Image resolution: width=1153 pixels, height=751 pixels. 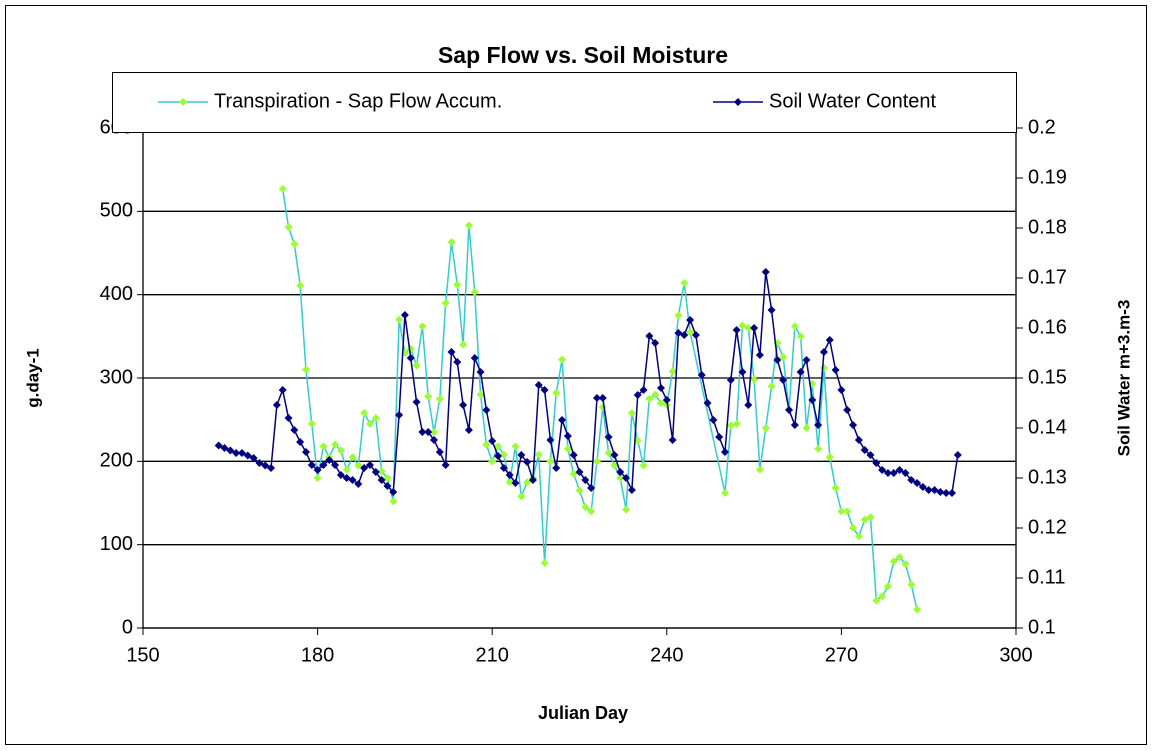 I want to click on y-tick-label: 400, so click(x=116, y=294).